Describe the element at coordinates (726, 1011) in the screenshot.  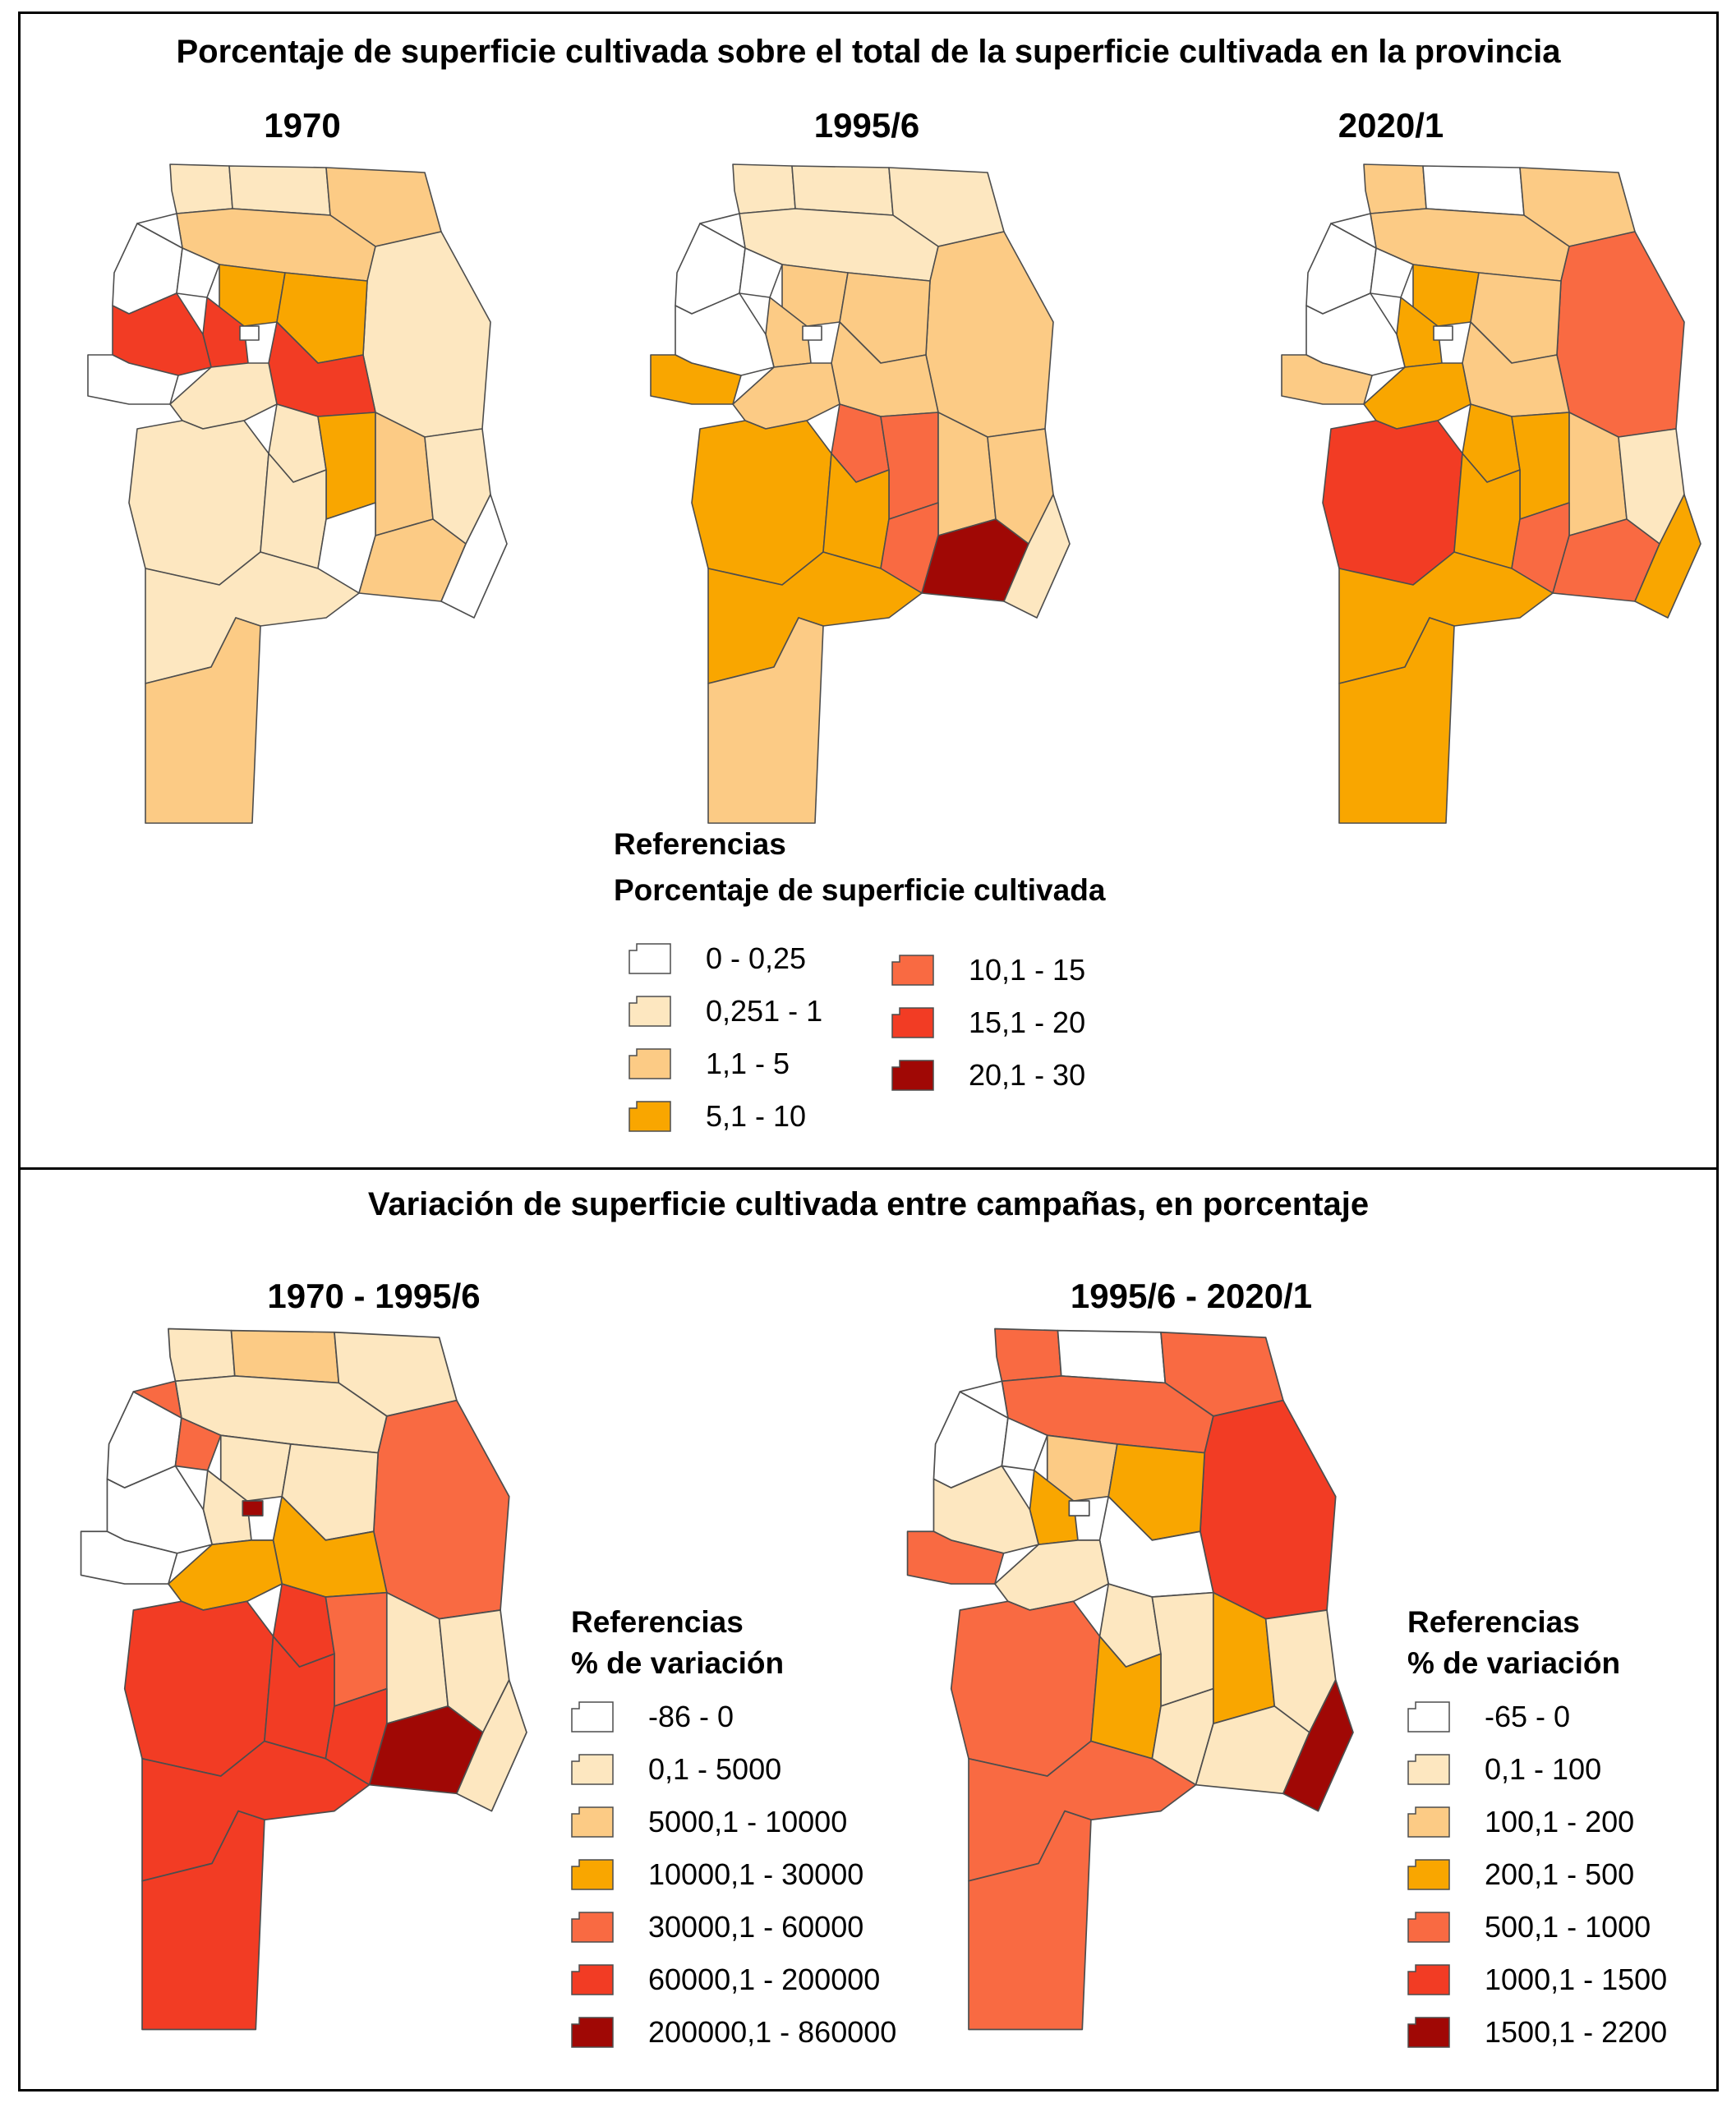
I see `legend-item: 0,251 - 1` at that location.